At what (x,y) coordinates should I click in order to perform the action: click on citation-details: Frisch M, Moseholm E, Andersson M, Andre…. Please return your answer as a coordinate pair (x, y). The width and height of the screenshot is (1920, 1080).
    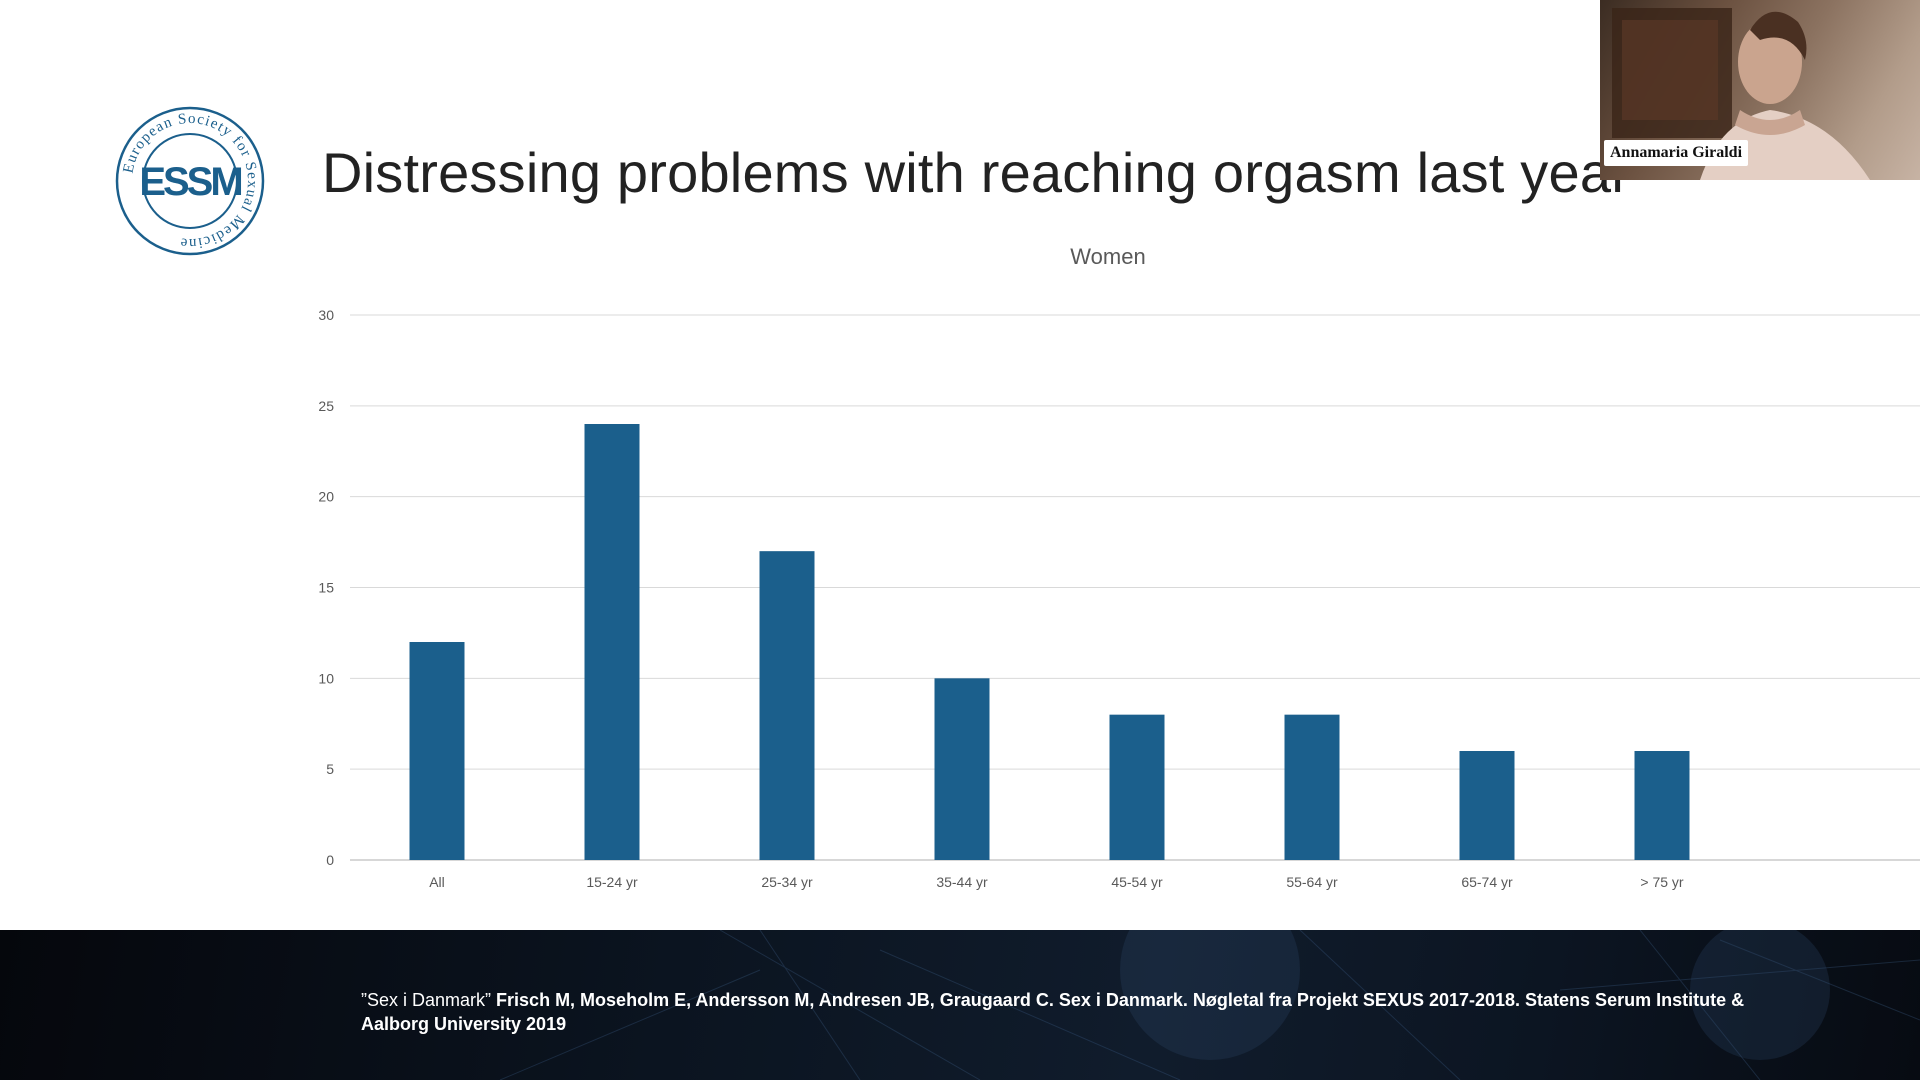
    Looking at the image, I should click on (1053, 1012).